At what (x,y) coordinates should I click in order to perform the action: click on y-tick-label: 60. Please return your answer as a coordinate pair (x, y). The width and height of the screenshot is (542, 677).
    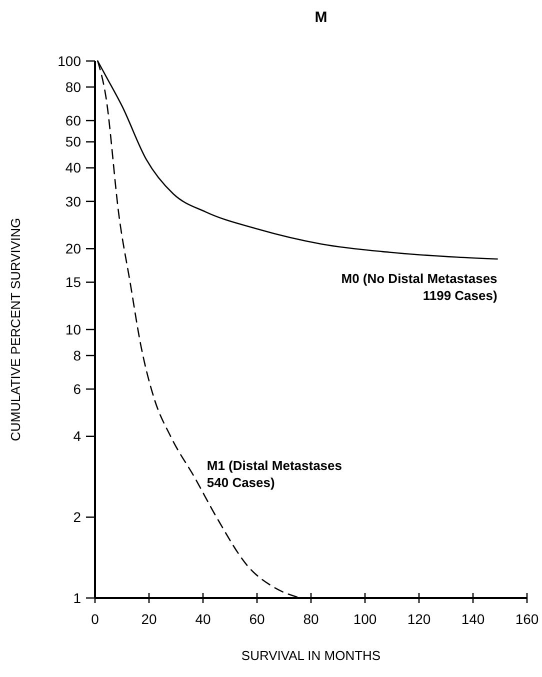
    Looking at the image, I should click on (73, 120).